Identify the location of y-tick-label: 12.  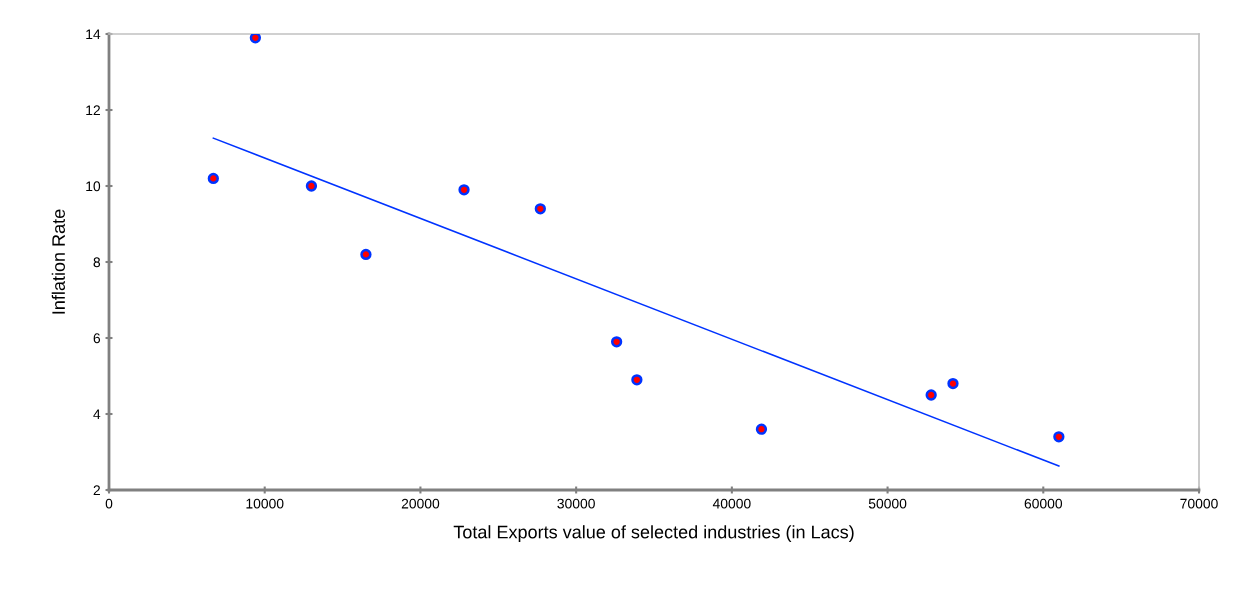
(93, 110).